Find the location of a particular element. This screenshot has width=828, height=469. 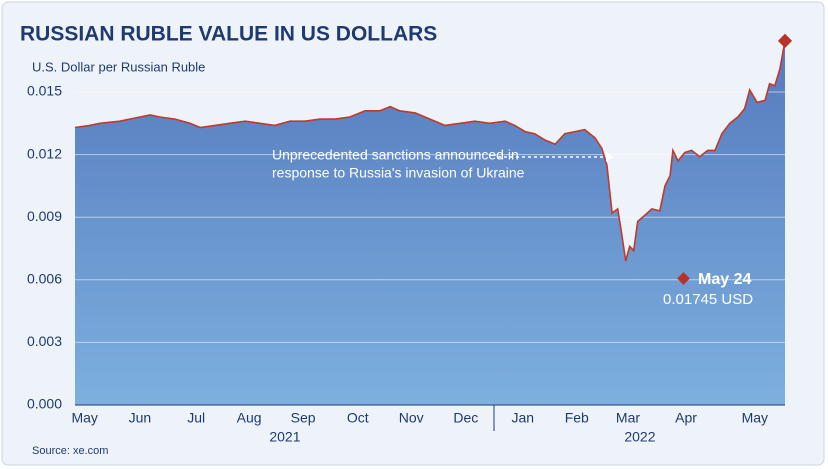

x-tick-label: Apr is located at coordinates (686, 418).